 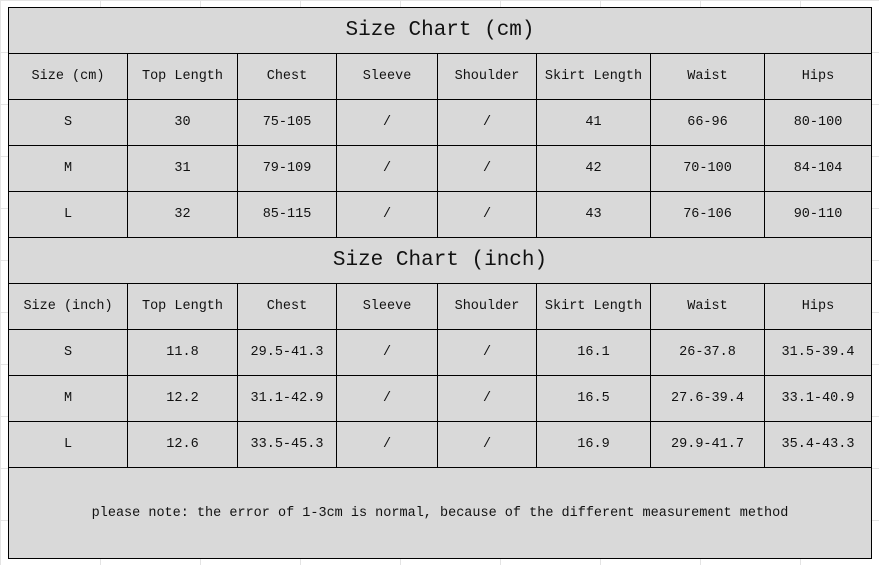 I want to click on table-cell: 31.1-42.9, so click(x=287, y=398).